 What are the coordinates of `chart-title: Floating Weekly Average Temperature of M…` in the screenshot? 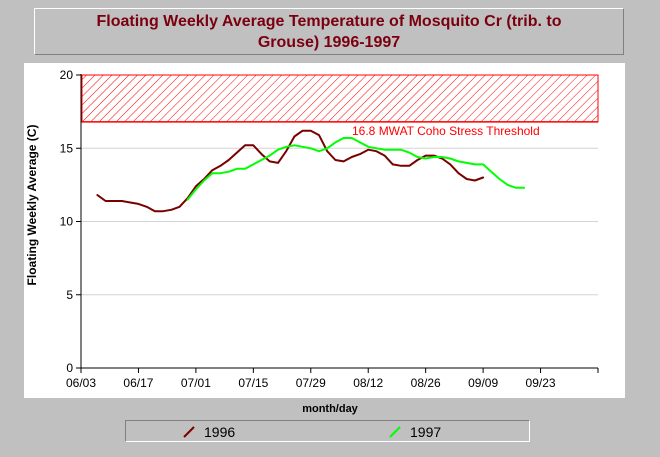 It's located at (329, 31).